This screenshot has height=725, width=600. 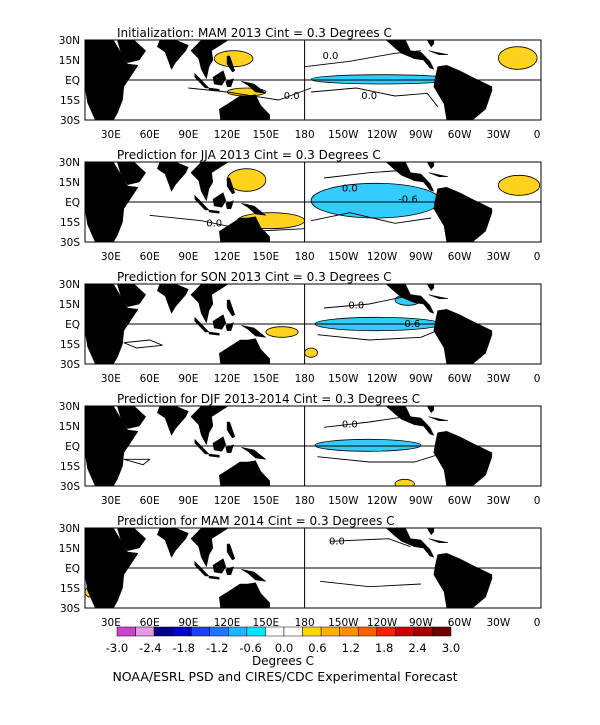 What do you see at coordinates (117, 648) in the screenshot?
I see `colorbar-tick-label: -3.0` at bounding box center [117, 648].